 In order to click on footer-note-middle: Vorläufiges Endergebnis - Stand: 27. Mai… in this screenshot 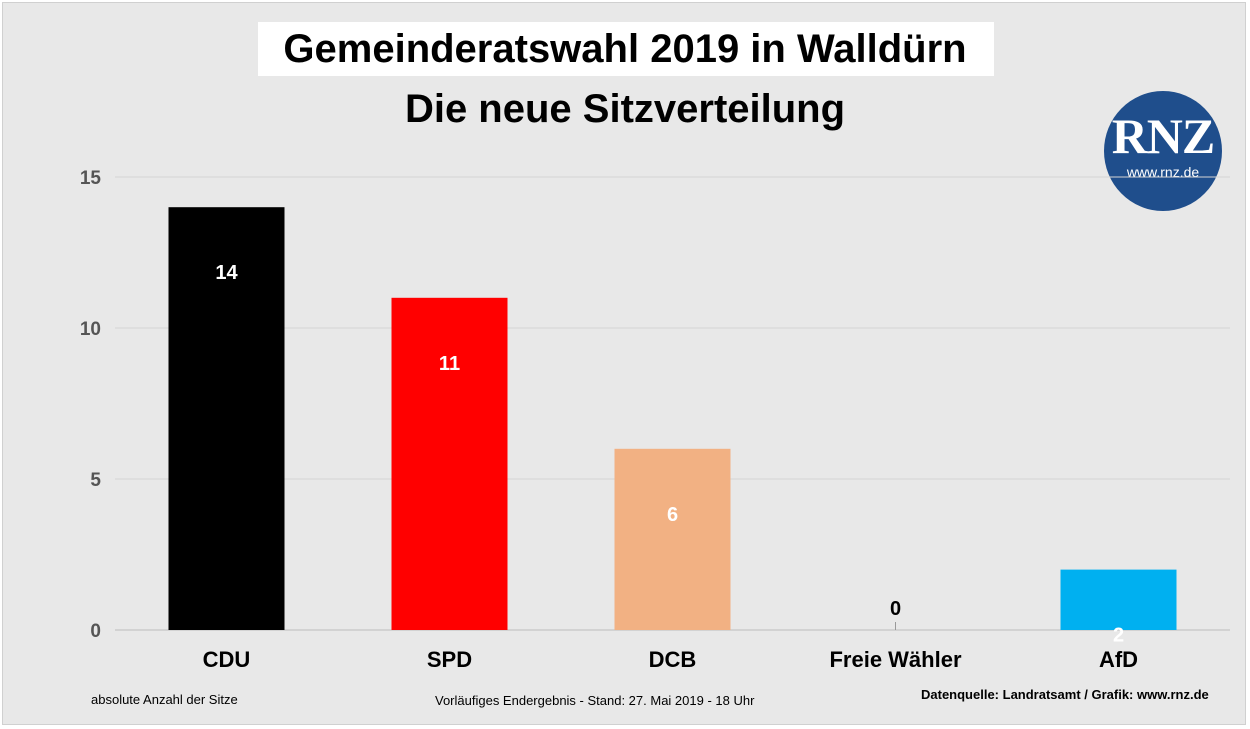, I will do `click(595, 700)`.